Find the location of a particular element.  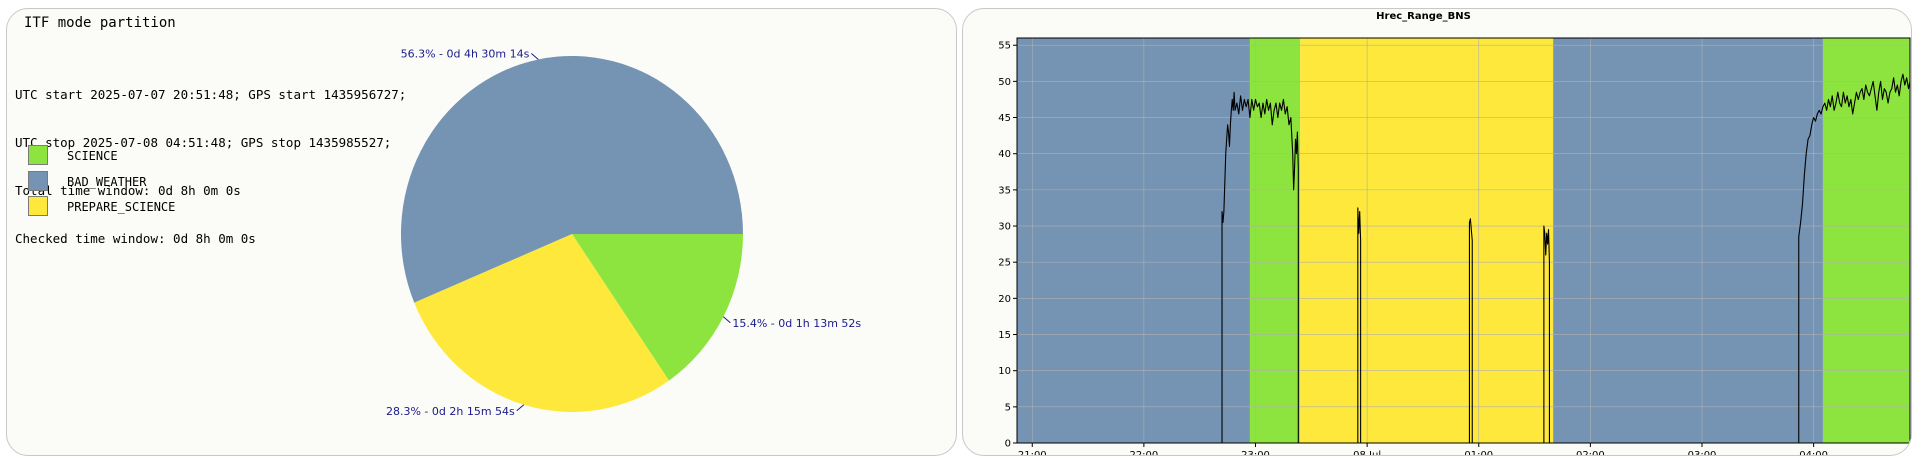

y-tick-label: 25 is located at coordinates (1004, 263).